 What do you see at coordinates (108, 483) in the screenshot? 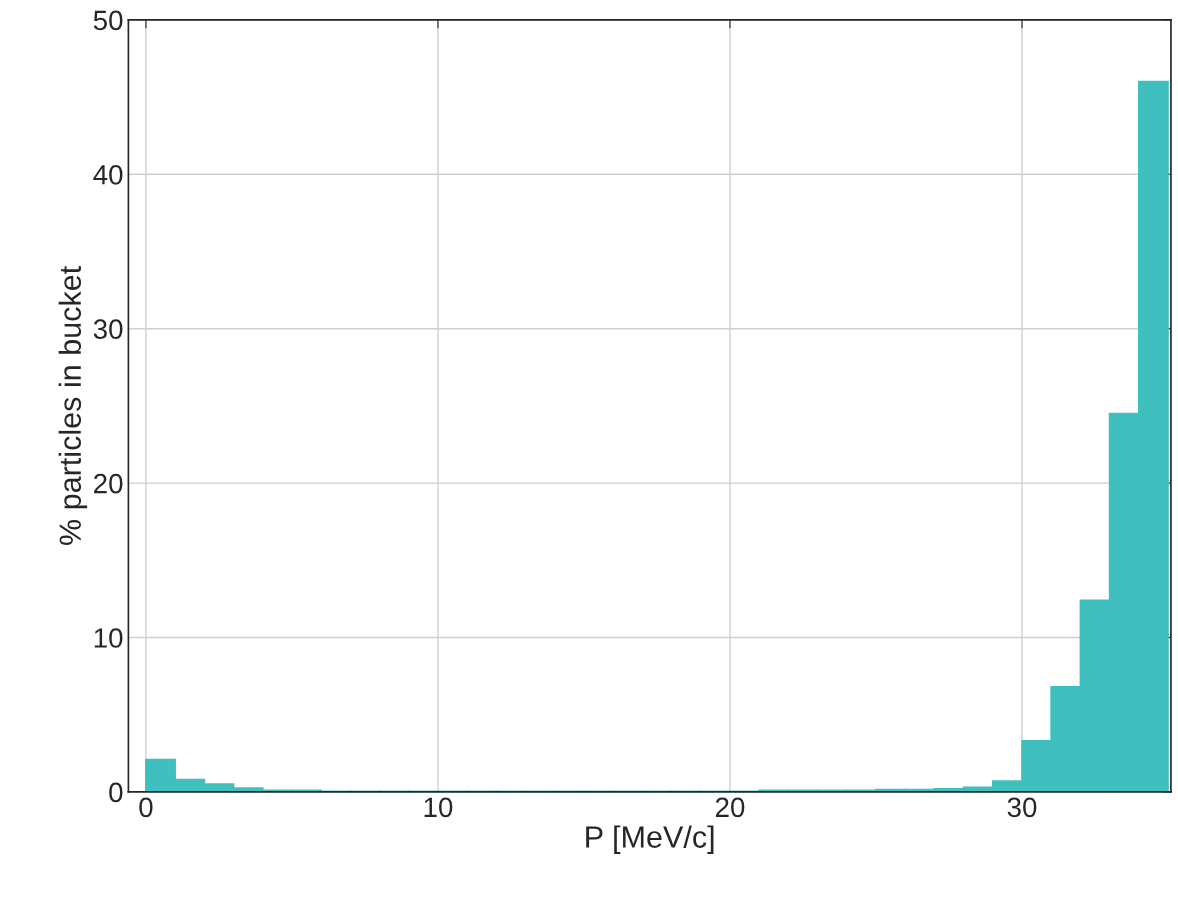
I see `y-tick-label: 20` at bounding box center [108, 483].